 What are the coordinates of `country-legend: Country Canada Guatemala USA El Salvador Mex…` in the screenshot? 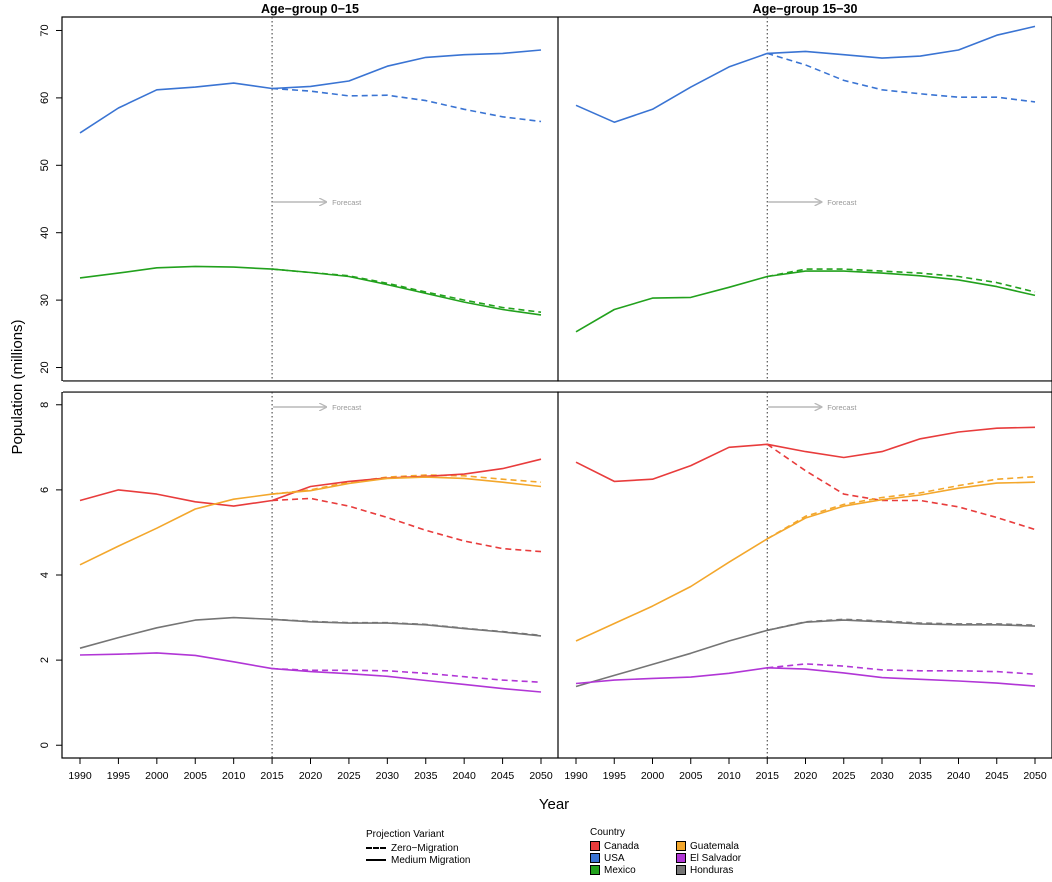 It's located at (678, 851).